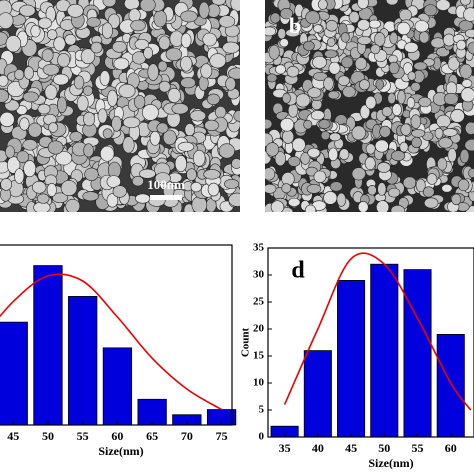 The width and height of the screenshot is (474, 474). What do you see at coordinates (390, 463) in the screenshot?
I see `x-axis-label: Size(nm)` at bounding box center [390, 463].